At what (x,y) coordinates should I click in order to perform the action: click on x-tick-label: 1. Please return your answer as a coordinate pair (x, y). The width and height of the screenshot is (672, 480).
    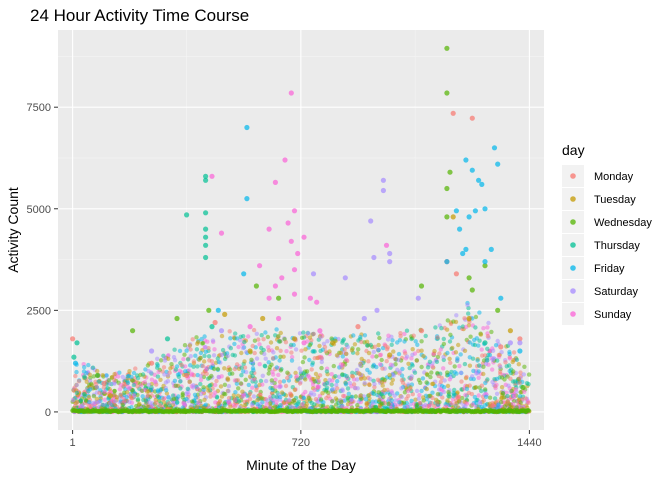
    Looking at the image, I should click on (73, 443).